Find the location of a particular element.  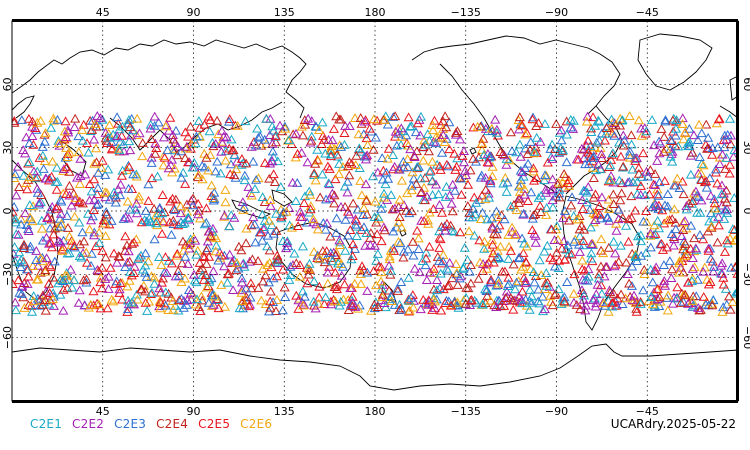

lon-tick-bottom: 90 is located at coordinates (194, 411).